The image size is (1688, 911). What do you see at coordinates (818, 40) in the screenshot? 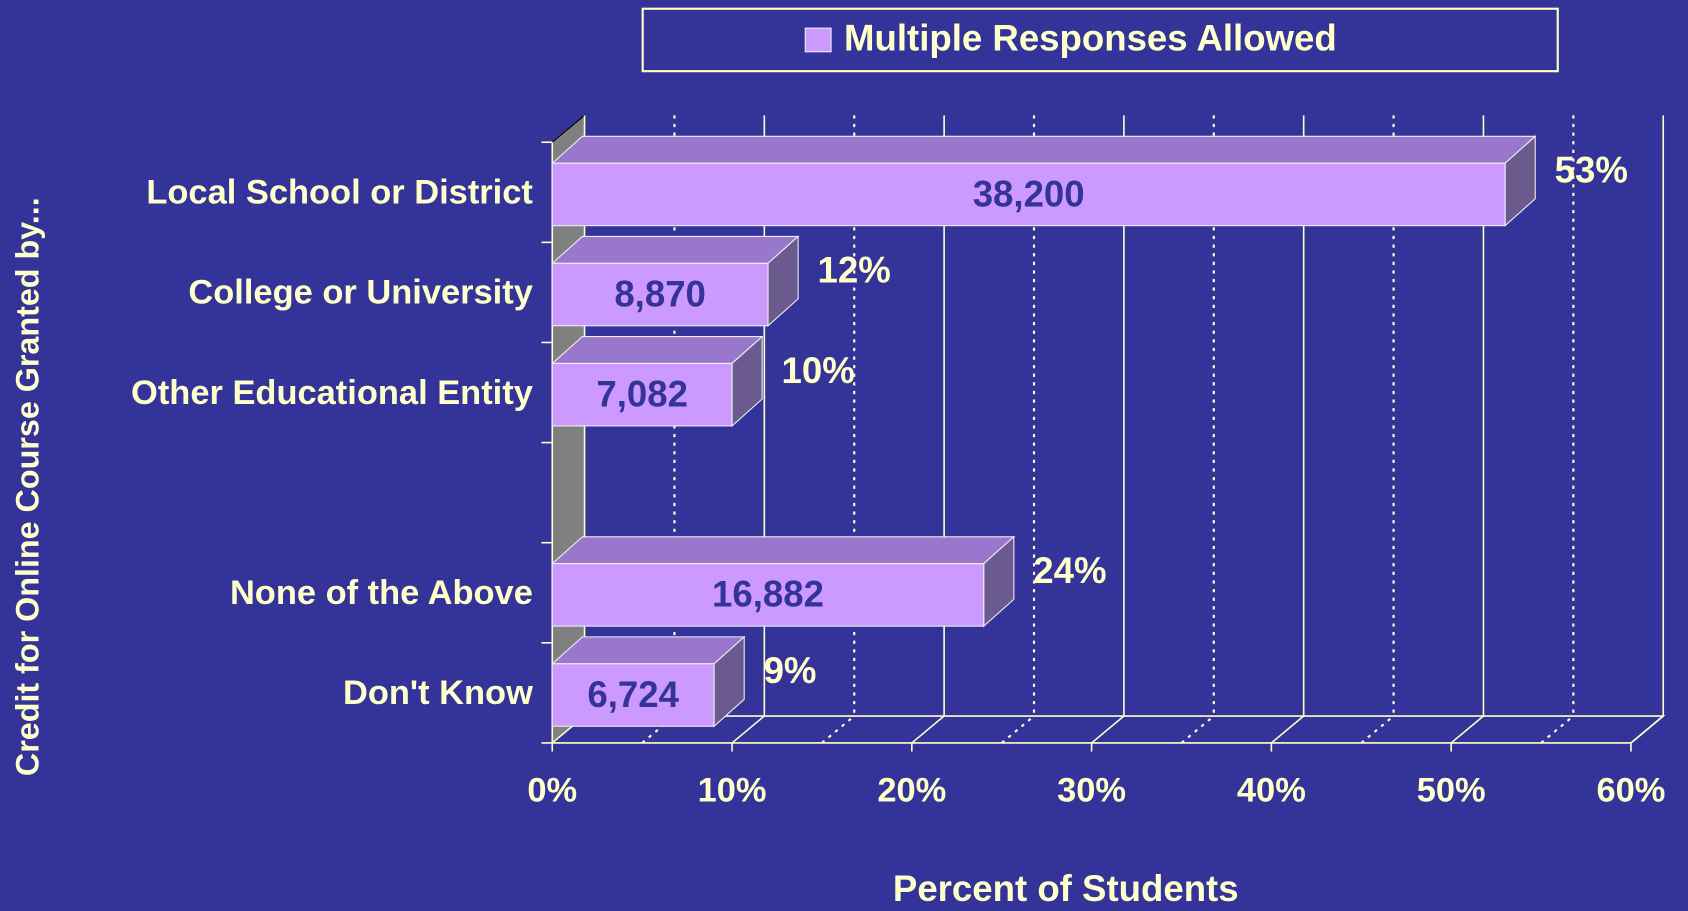
I see `legend-swatch` at bounding box center [818, 40].